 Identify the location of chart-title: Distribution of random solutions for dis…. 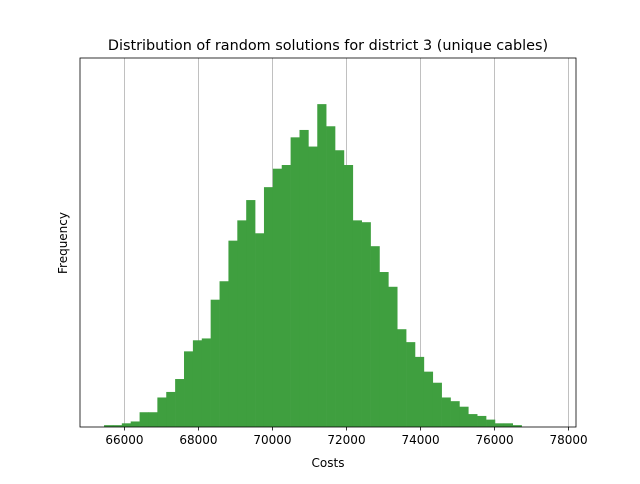
(328, 46).